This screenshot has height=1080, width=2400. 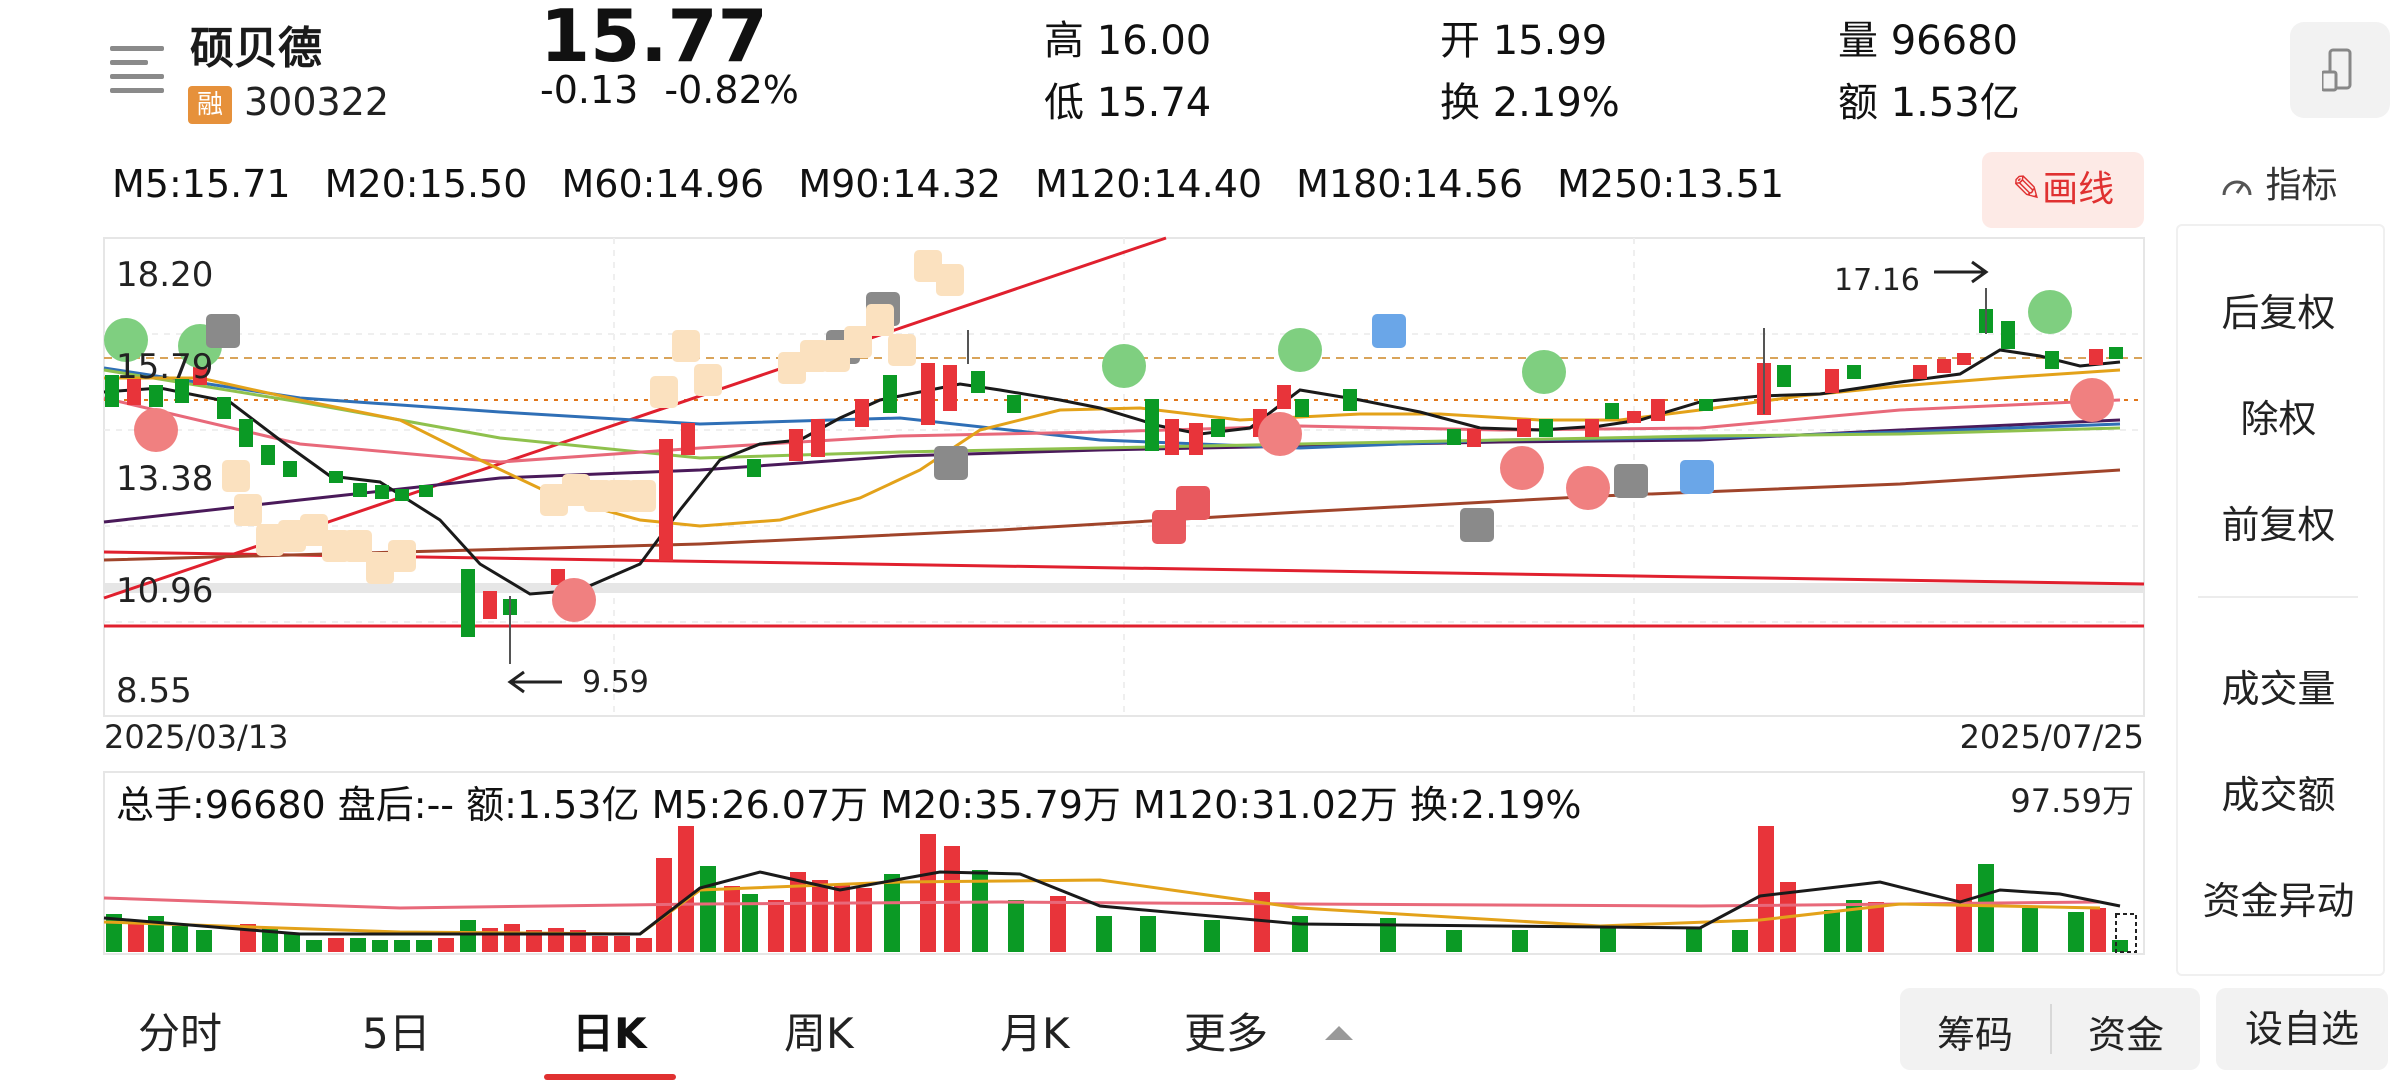 I want to click on volume-bars, so click(x=1117, y=889).